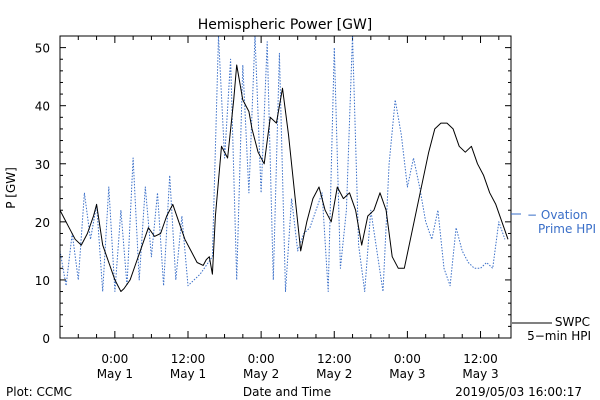 This screenshot has width=600, height=400. Describe the element at coordinates (42, 49) in the screenshot. I see `y-tick-label: 50` at that location.